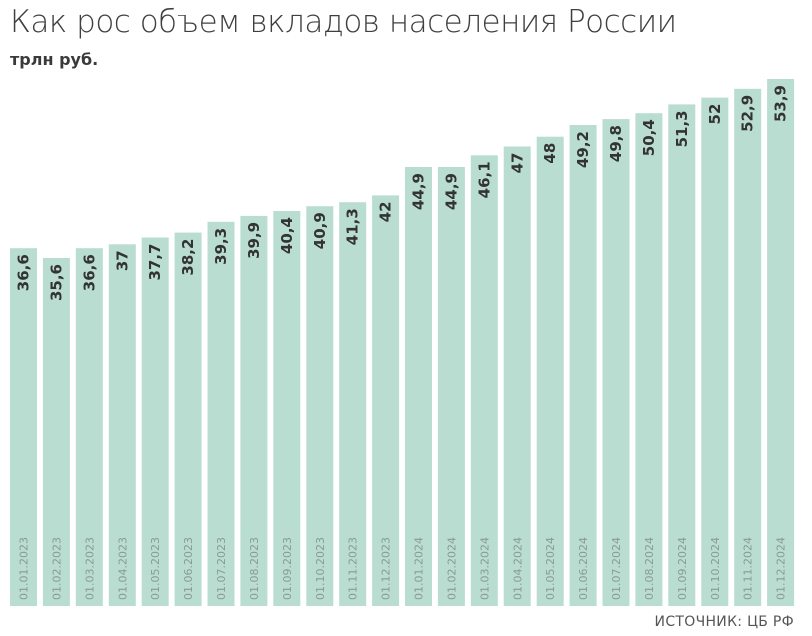 Image resolution: width=812 pixels, height=636 pixels. What do you see at coordinates (781, 103) in the screenshot?
I see `value-label-01.12.2024: 53,9` at bounding box center [781, 103].